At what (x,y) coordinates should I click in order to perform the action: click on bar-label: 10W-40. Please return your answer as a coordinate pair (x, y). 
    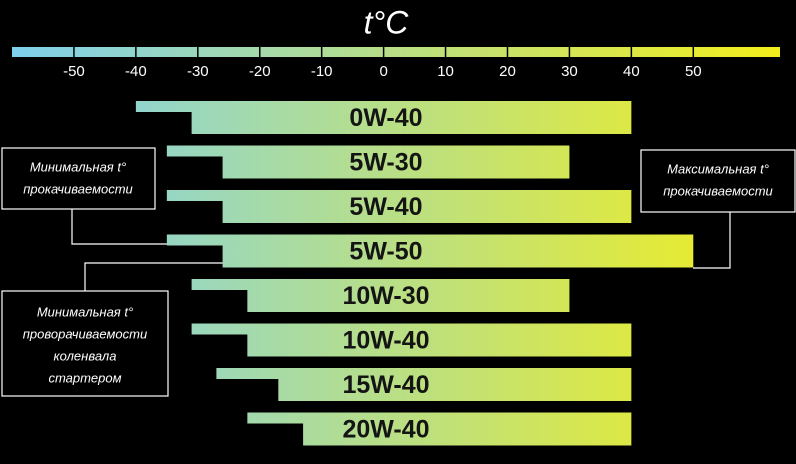
    Looking at the image, I should click on (385, 341).